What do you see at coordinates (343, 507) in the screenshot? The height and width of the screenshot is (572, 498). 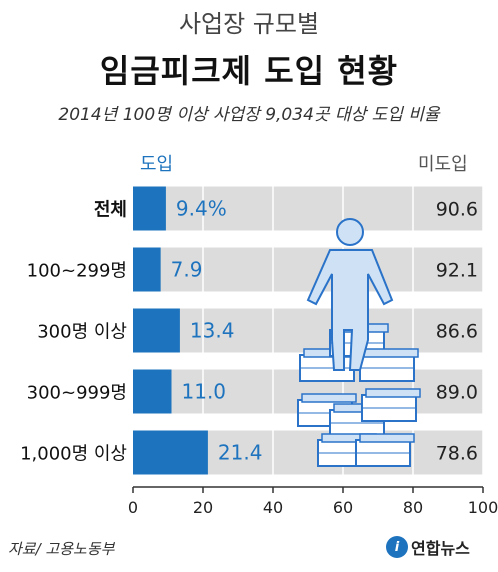 I see `x-tick-label: 60` at bounding box center [343, 507].